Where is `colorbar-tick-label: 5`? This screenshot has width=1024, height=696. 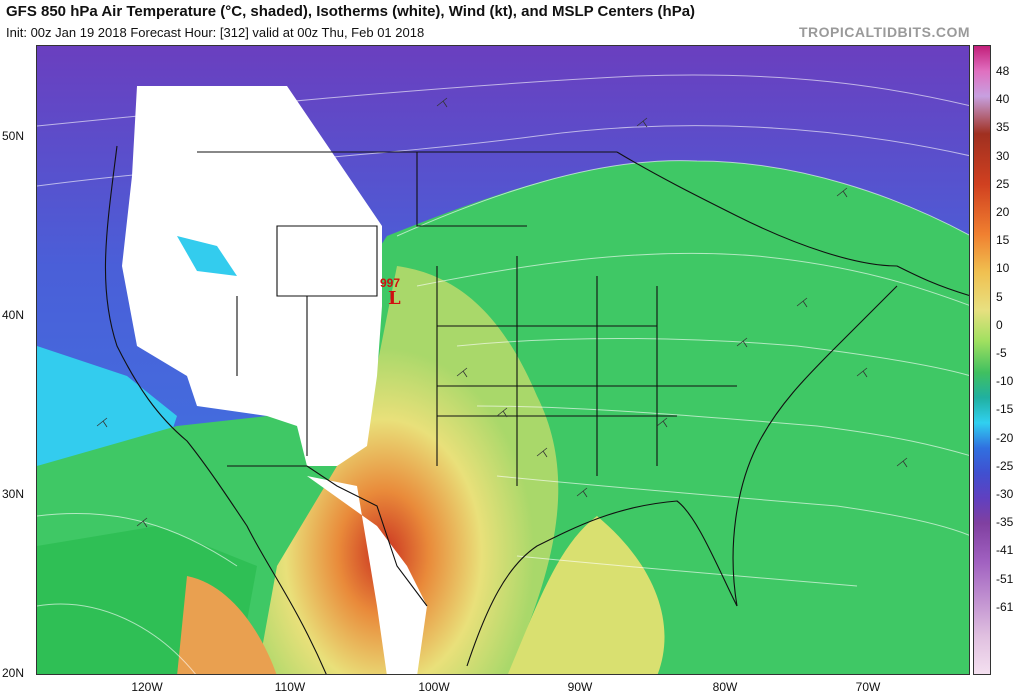 colorbar-tick-label: 5 is located at coordinates (999, 296).